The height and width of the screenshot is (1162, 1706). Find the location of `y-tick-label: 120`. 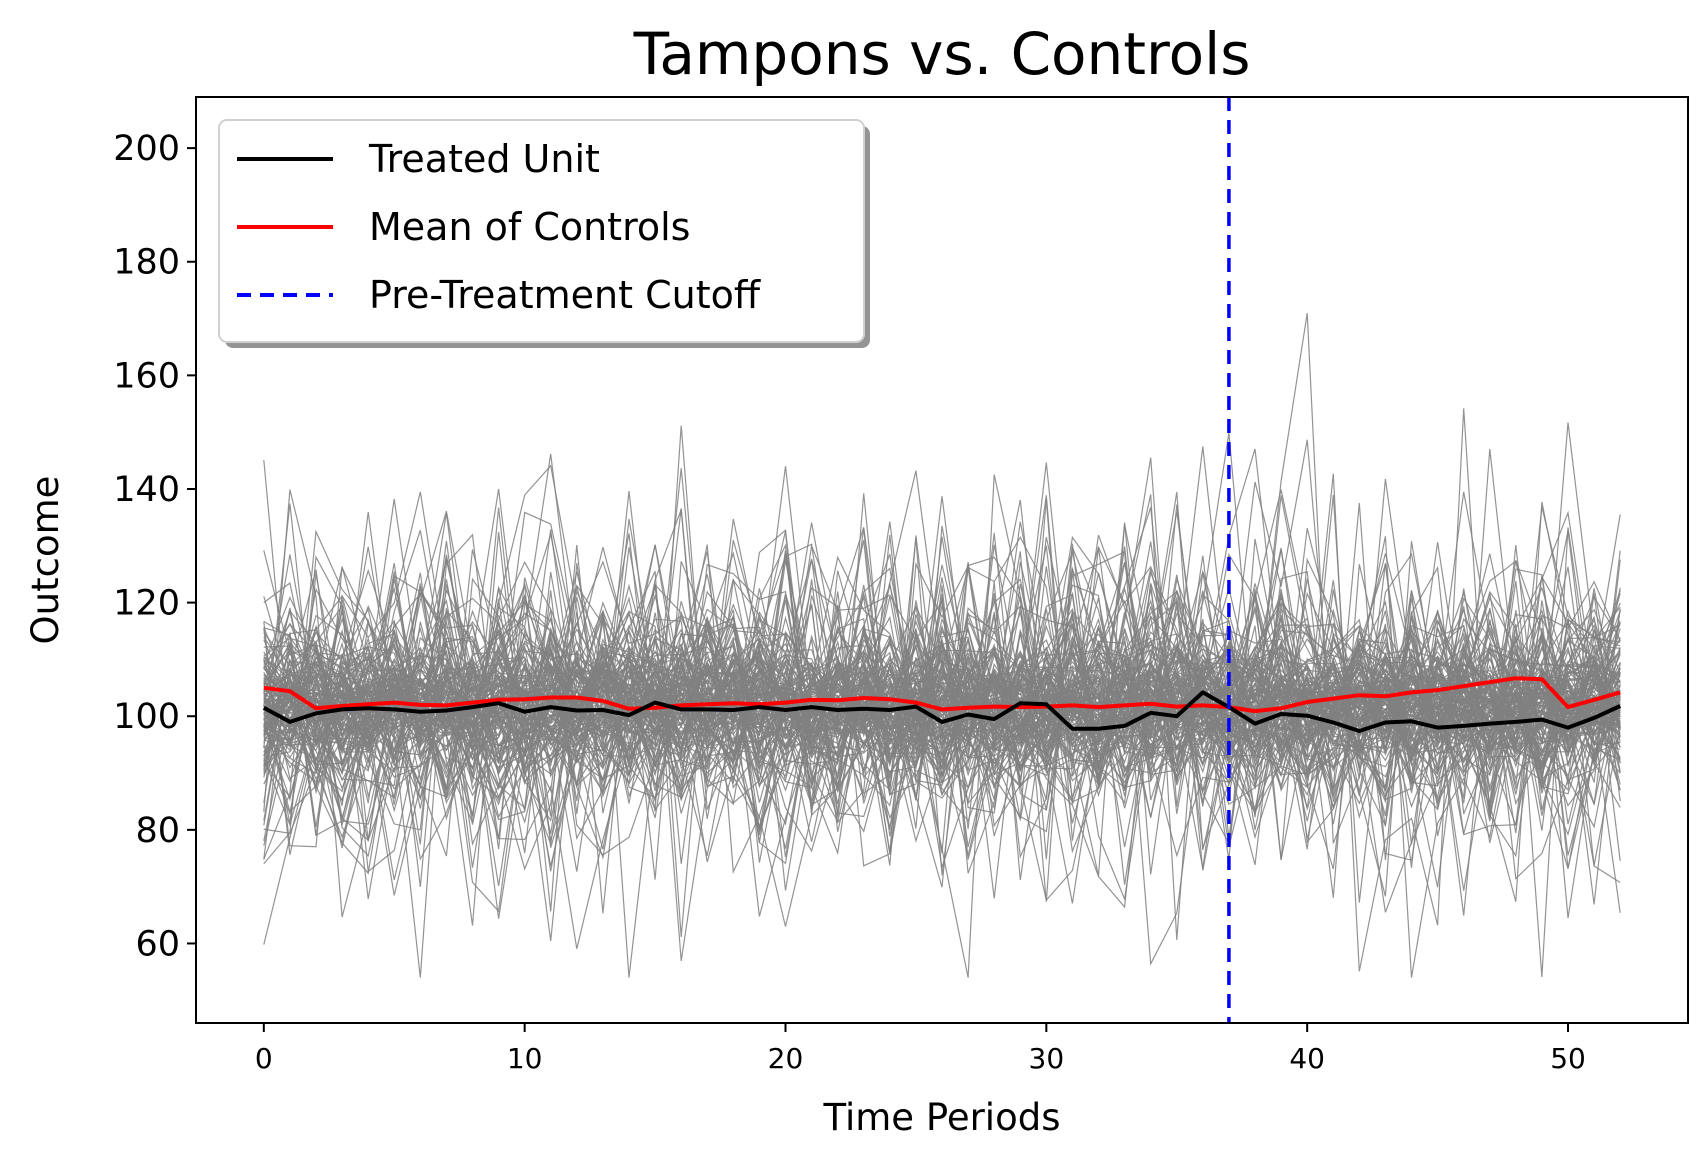

y-tick-label: 120 is located at coordinates (146, 604).